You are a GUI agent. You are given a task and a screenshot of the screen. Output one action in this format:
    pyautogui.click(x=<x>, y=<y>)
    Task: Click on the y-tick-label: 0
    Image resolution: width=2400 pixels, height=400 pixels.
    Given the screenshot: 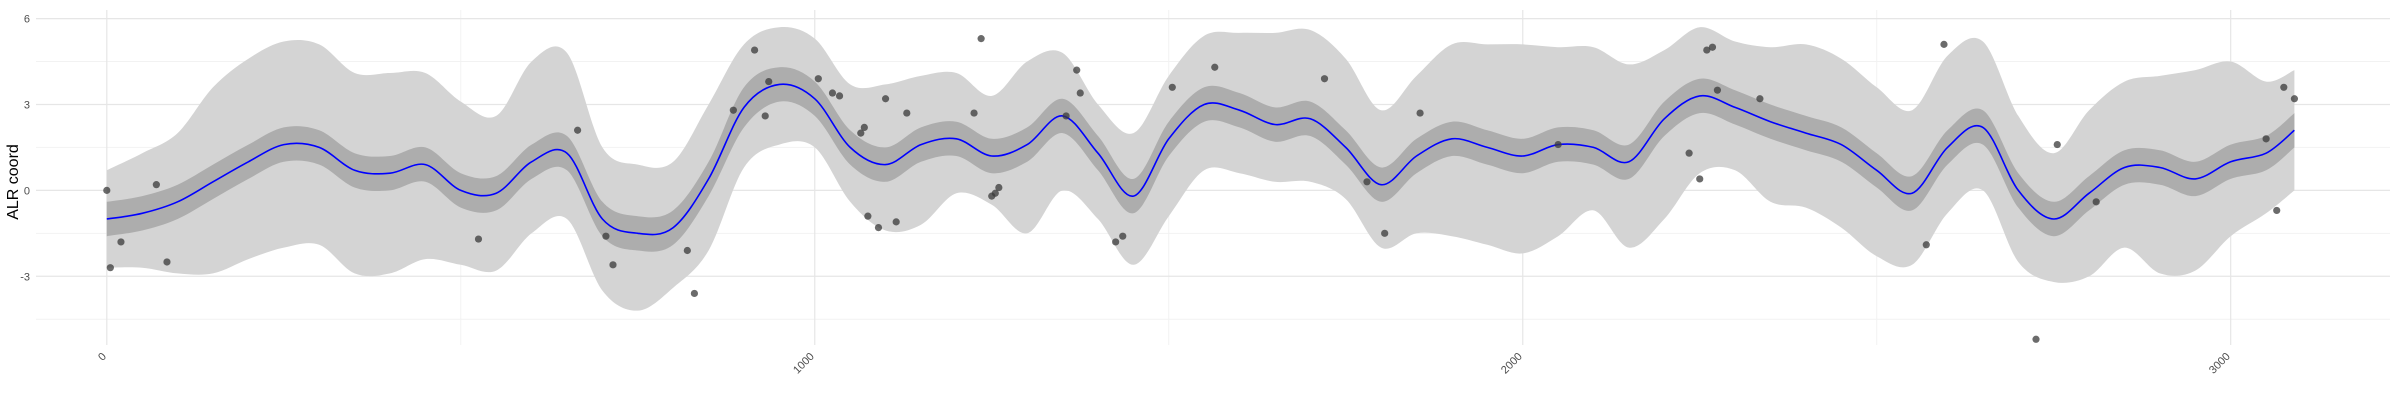 What is the action you would take?
    pyautogui.click(x=27, y=191)
    